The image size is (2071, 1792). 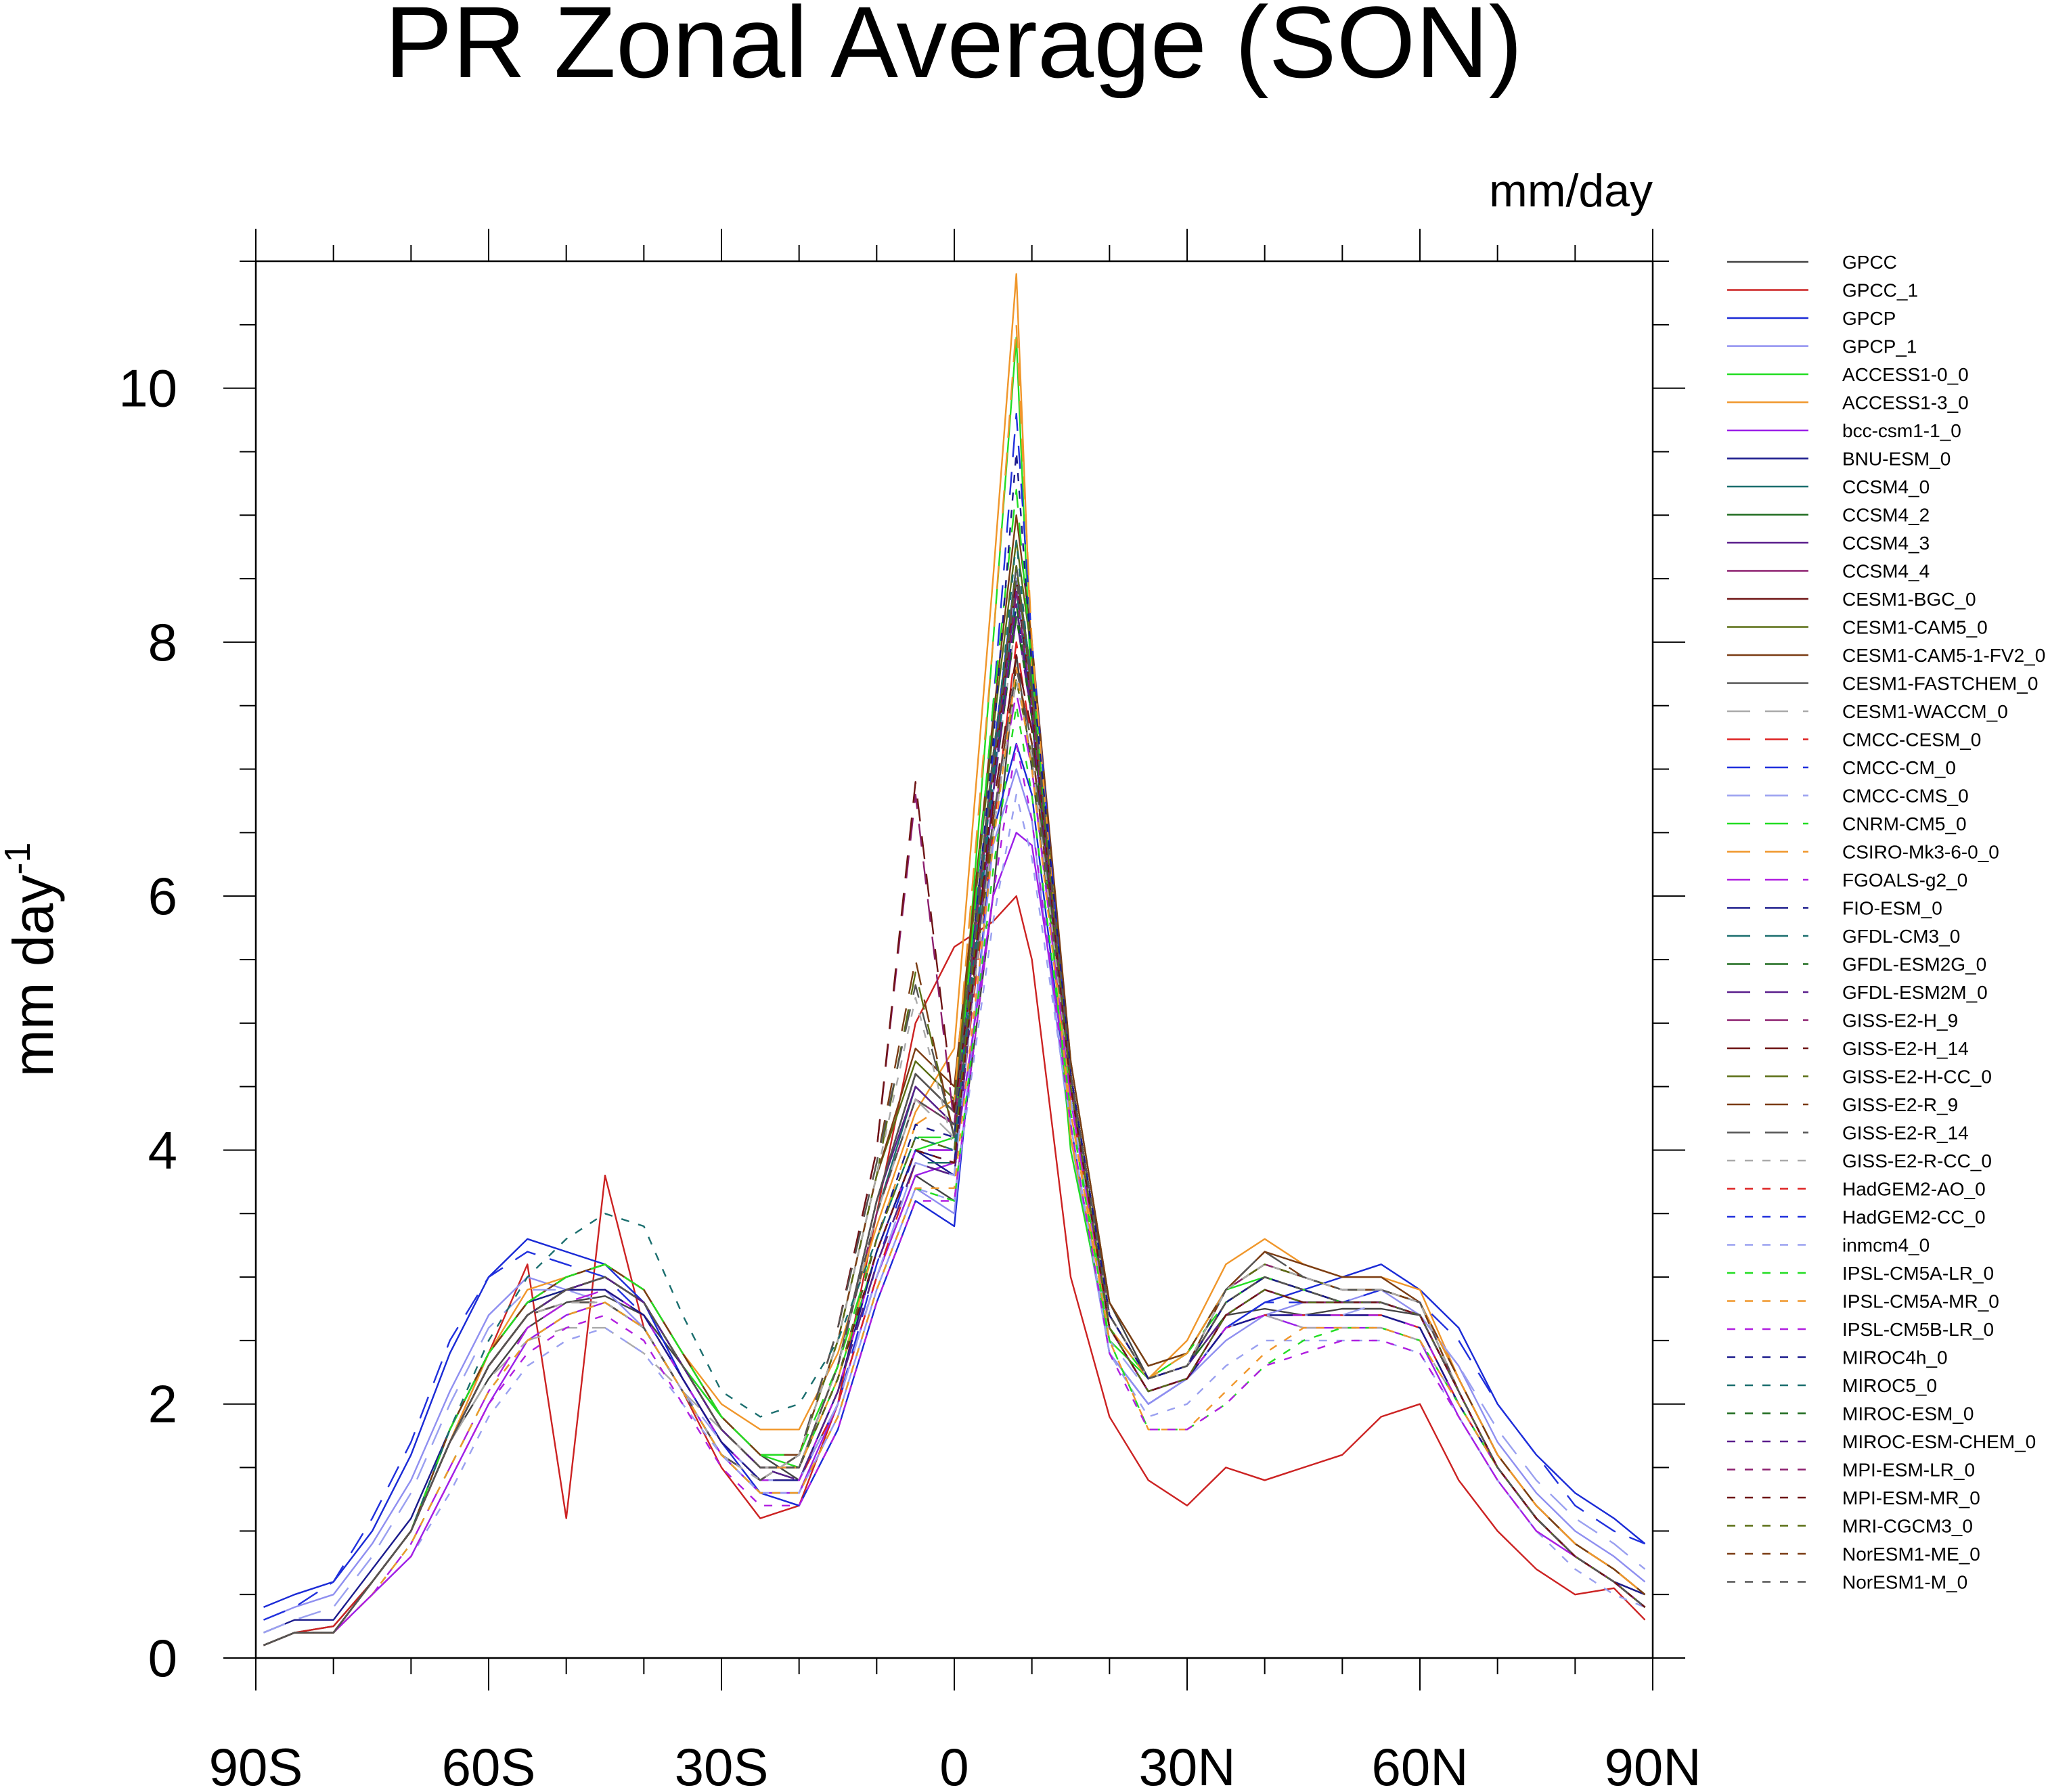 I want to click on legend-label: HadGEM2-CC_0, so click(x=1914, y=1217).